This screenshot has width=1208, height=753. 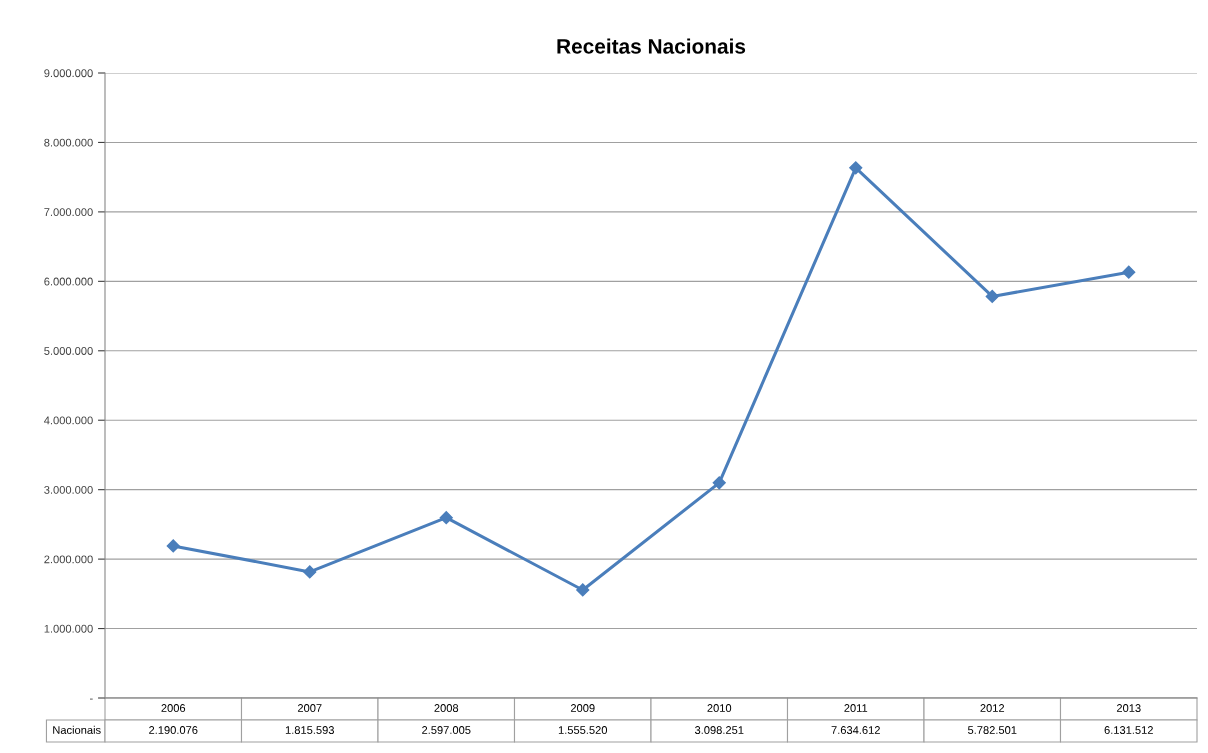 What do you see at coordinates (992, 708) in the screenshot?
I see `x-tick-label: 2012` at bounding box center [992, 708].